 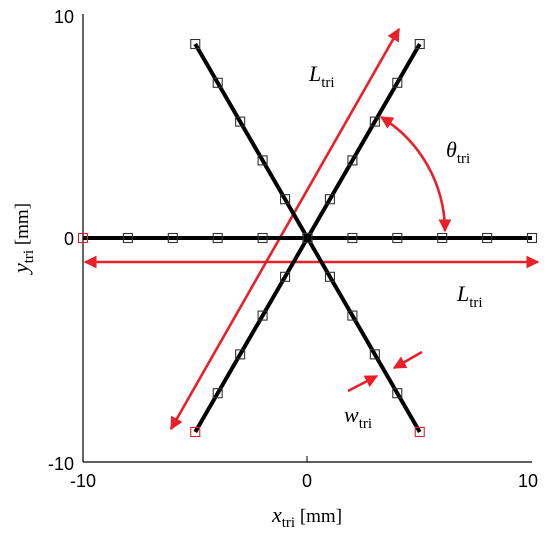 What do you see at coordinates (307, 481) in the screenshot?
I see `x-tick-label-middle: 0` at bounding box center [307, 481].